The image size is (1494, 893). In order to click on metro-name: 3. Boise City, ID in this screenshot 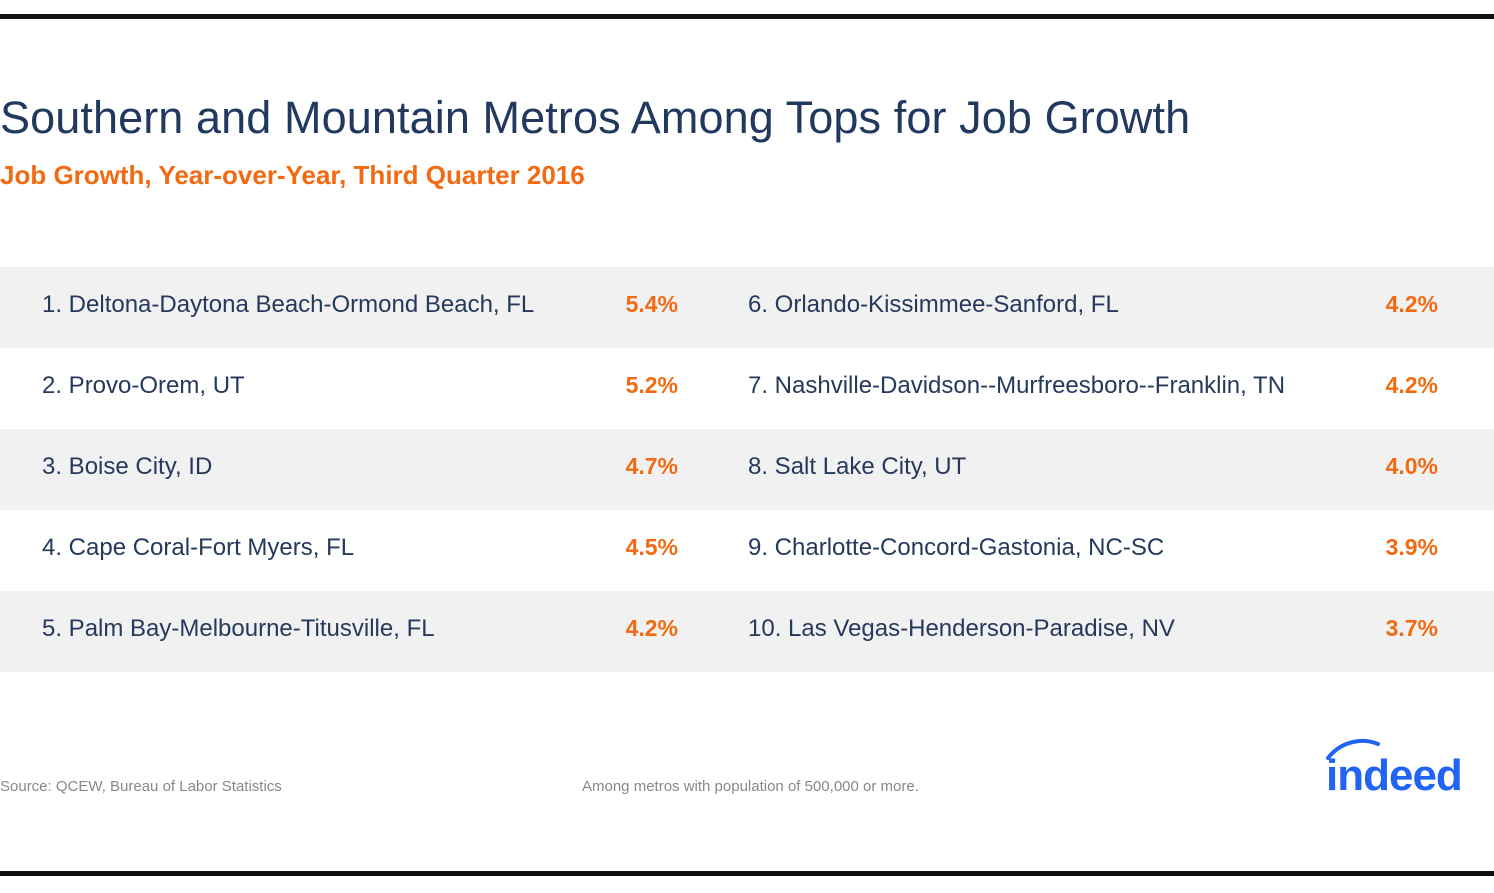, I will do `click(127, 466)`.